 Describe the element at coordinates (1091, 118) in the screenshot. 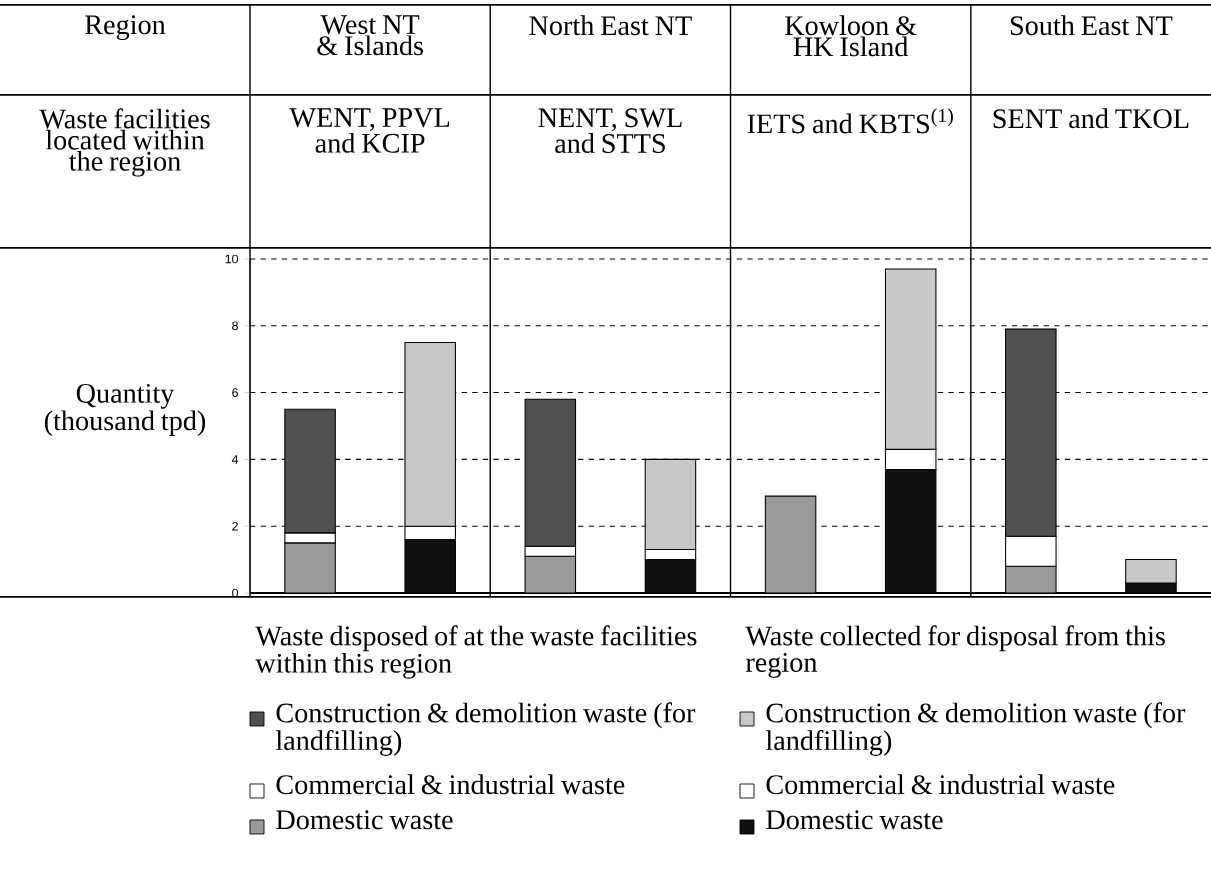

I see `text: SENT and TKOL` at that location.